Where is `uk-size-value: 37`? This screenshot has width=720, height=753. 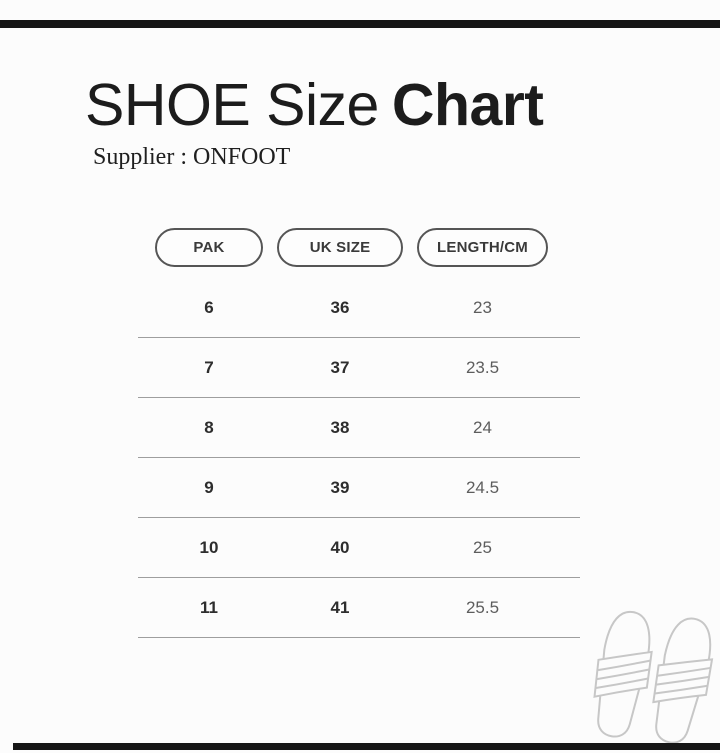
uk-size-value: 37 is located at coordinates (340, 367).